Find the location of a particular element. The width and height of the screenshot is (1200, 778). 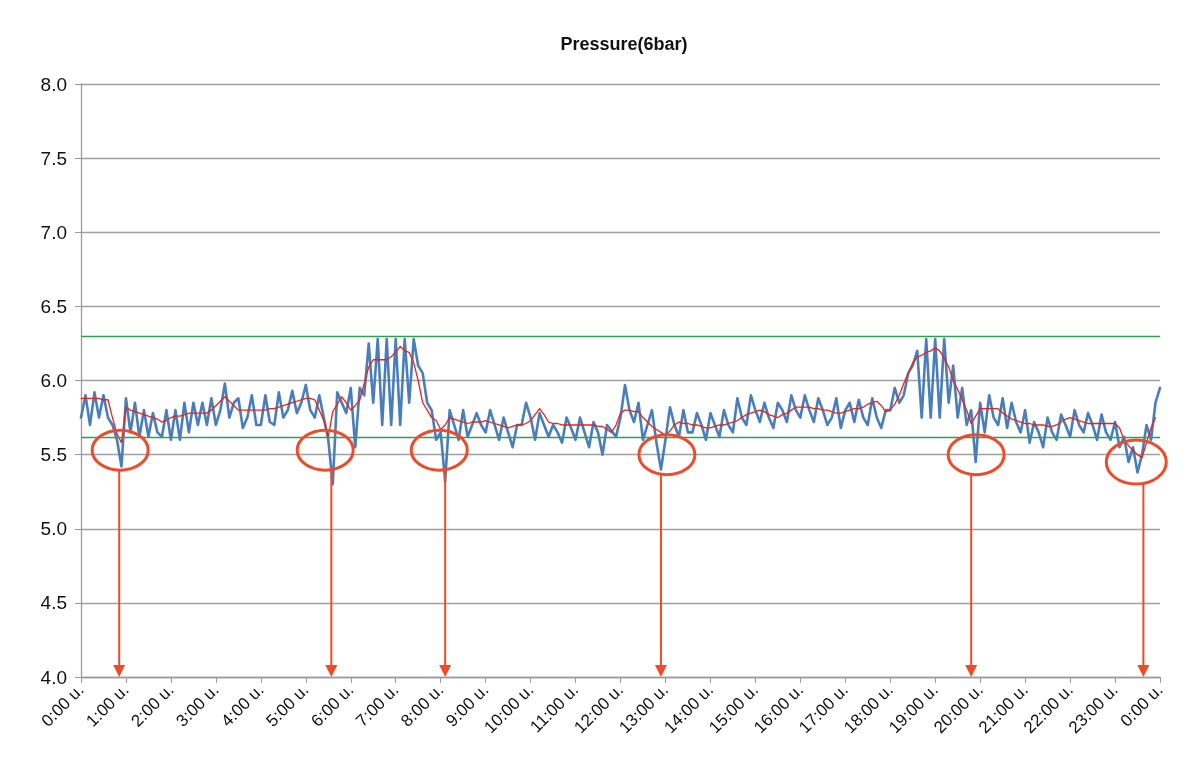

chart-title: Pressure(6bar) is located at coordinates (624, 44).